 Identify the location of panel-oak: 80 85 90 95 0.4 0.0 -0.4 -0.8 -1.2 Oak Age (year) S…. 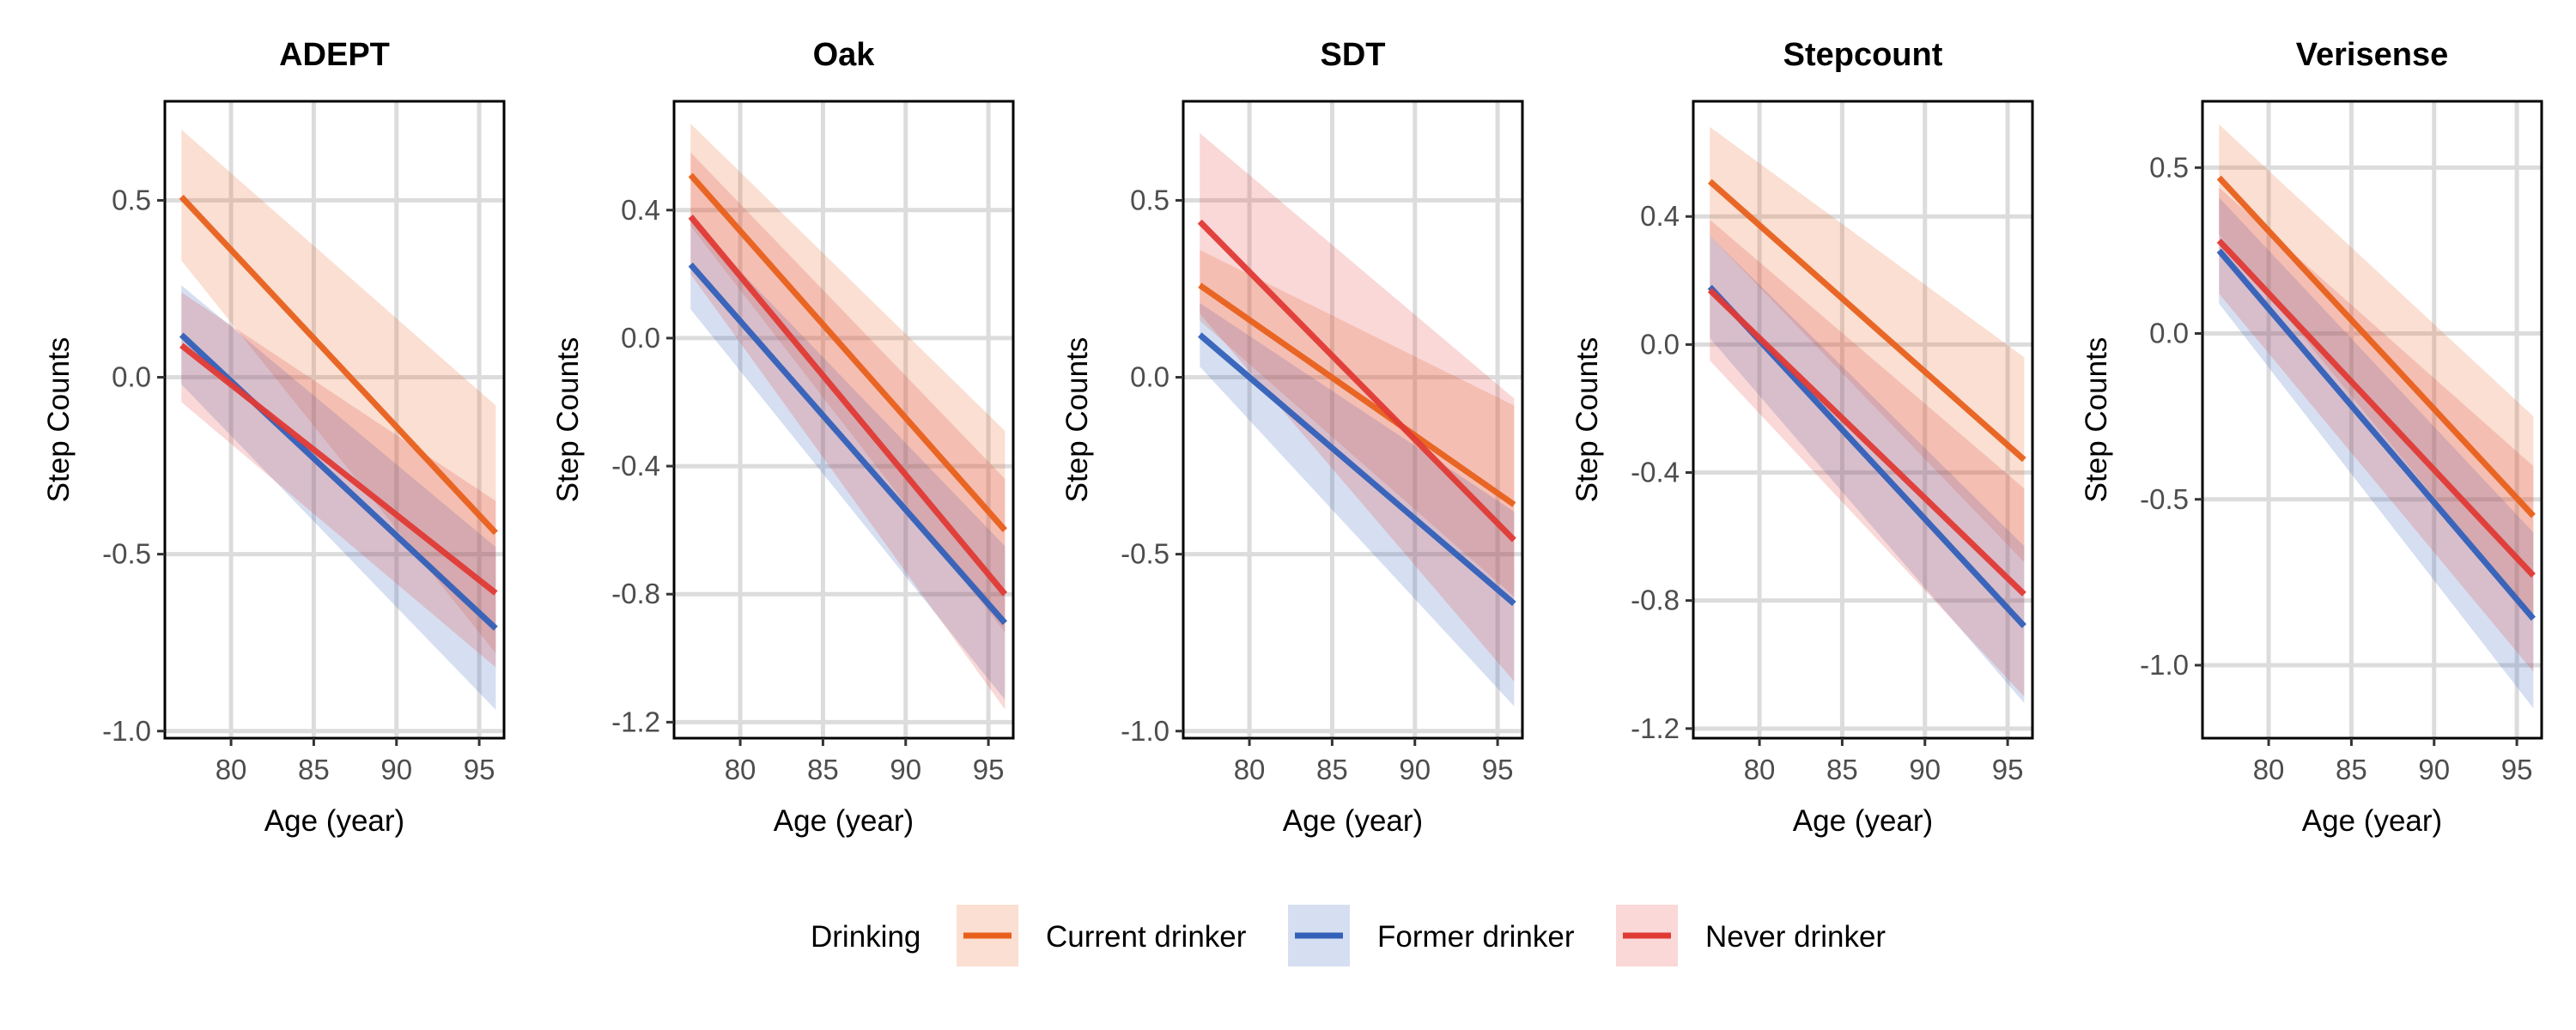
(783, 437).